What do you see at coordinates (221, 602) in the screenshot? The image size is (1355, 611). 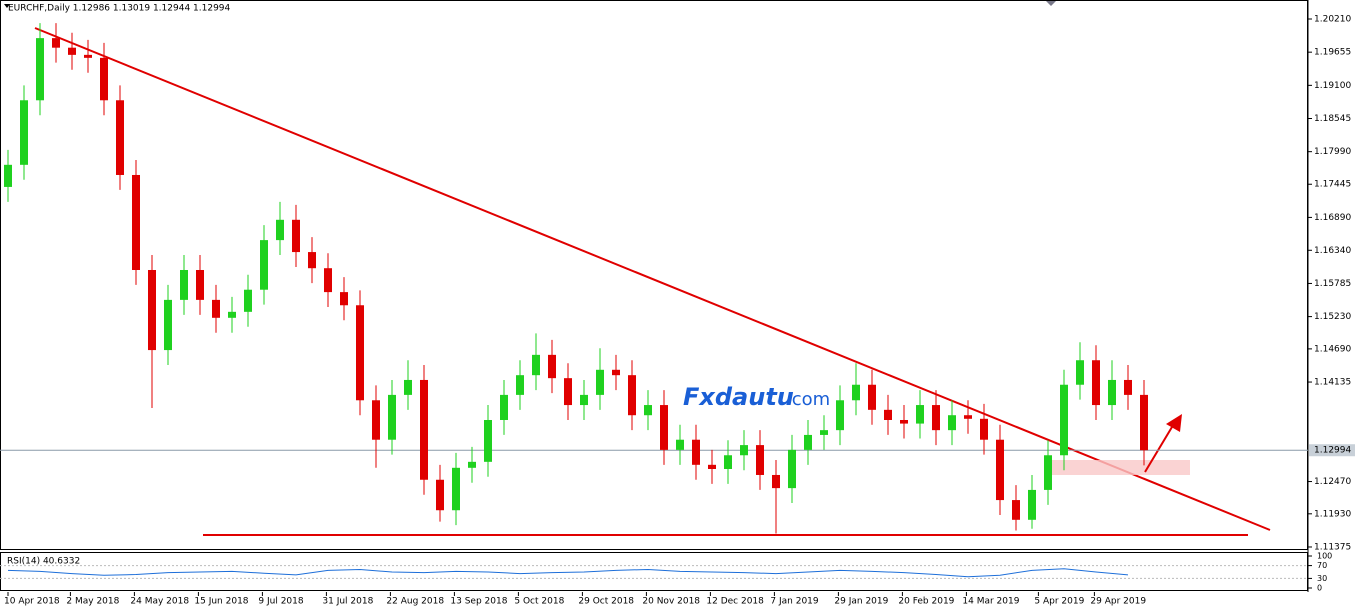 I see `x-tick-label: 15 Jun 2018` at bounding box center [221, 602].